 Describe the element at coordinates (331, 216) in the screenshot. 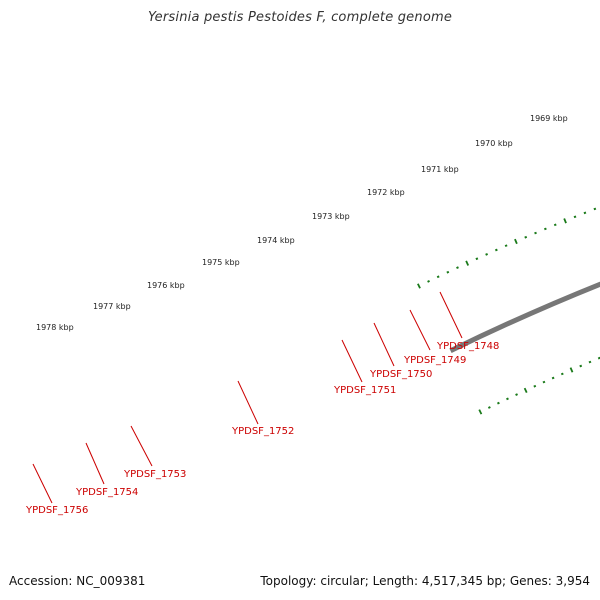

I see `kbp-scale-label: 1973 kbp` at that location.